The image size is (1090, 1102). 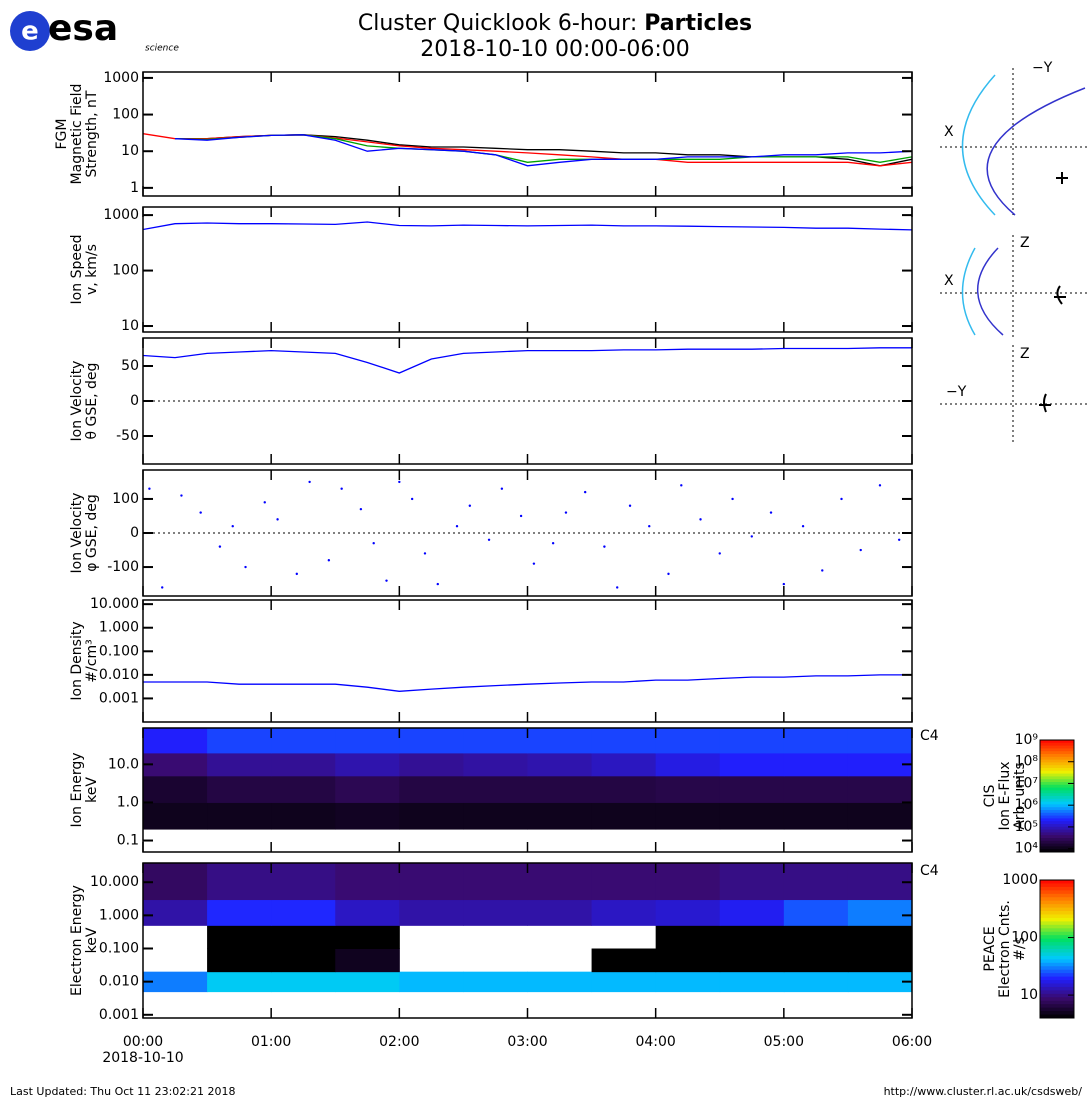 I want to click on boundary, so click(x=968, y=291).